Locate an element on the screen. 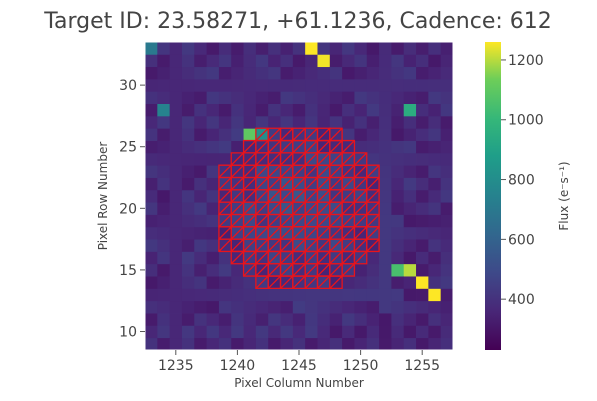 This screenshot has height=401, width=597. colorbar-tick-label: 800 is located at coordinates (521, 181).